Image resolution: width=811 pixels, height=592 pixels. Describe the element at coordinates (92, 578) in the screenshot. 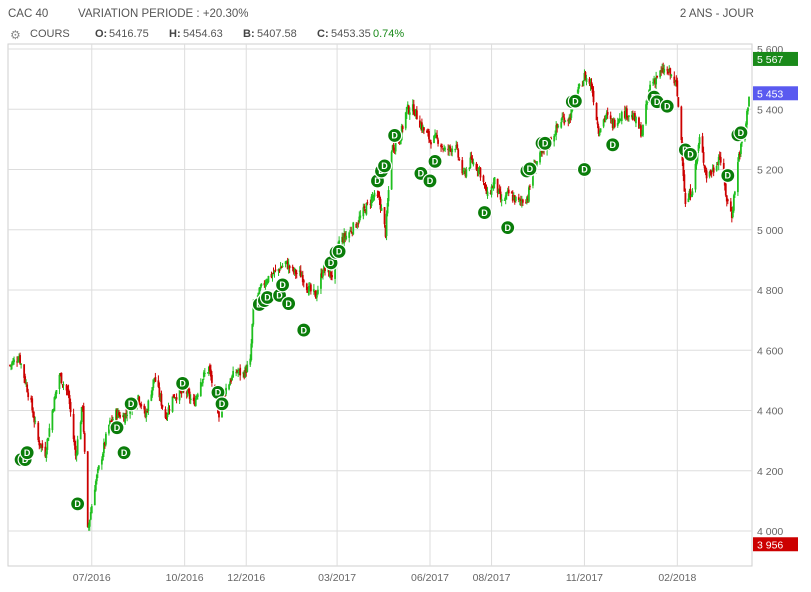

I see `x-tick-label: 07/2016` at that location.